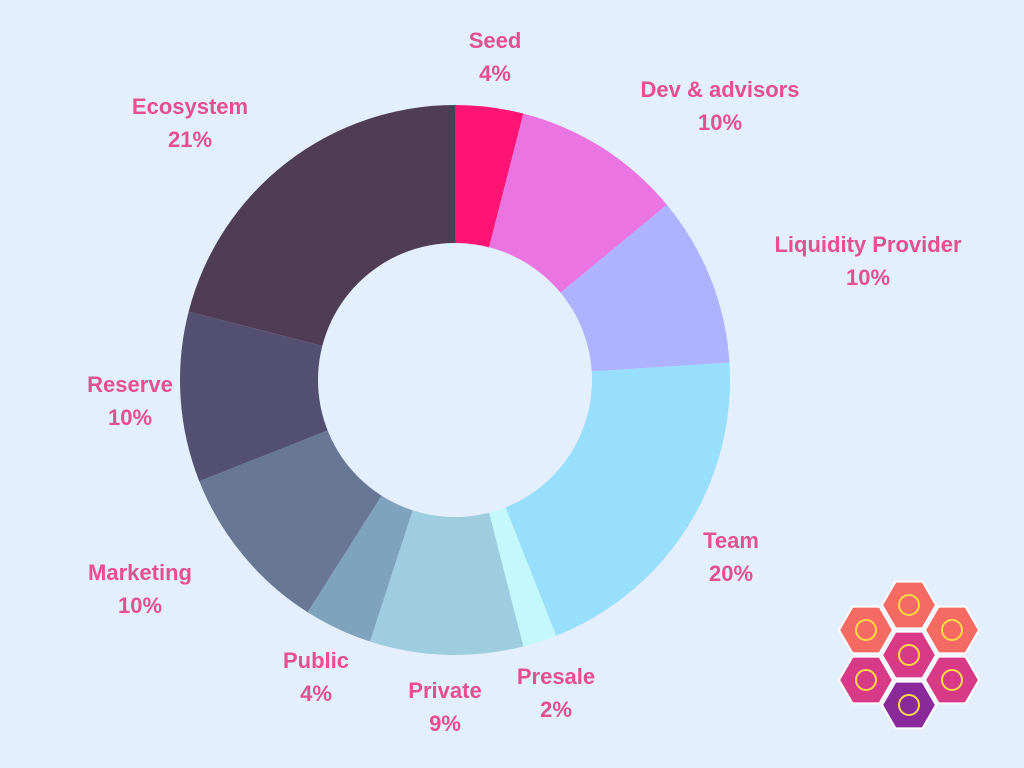 This screenshot has height=768, width=1024. I want to click on slice-label-value: 2%, so click(556, 709).